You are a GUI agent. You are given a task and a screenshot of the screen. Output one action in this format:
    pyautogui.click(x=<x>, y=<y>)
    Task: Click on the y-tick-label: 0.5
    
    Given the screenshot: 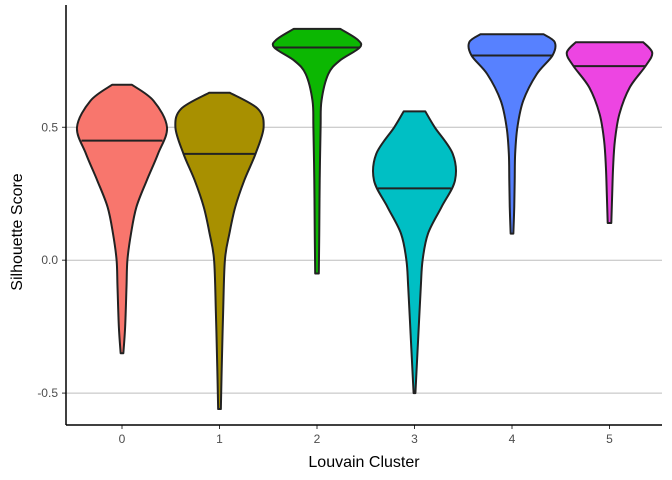 What is the action you would take?
    pyautogui.click(x=49, y=127)
    